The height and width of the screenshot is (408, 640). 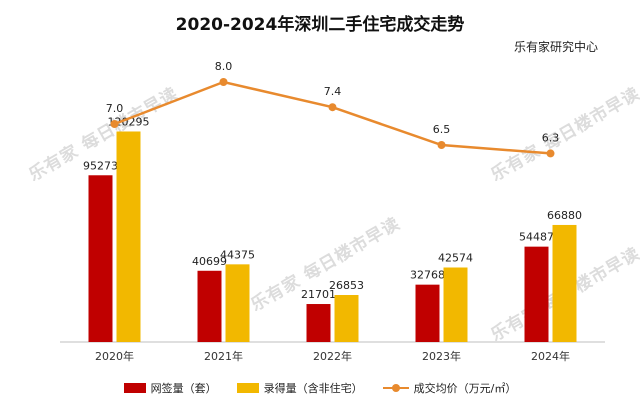 I want to click on x-tick-label: 2023年, so click(x=441, y=356).